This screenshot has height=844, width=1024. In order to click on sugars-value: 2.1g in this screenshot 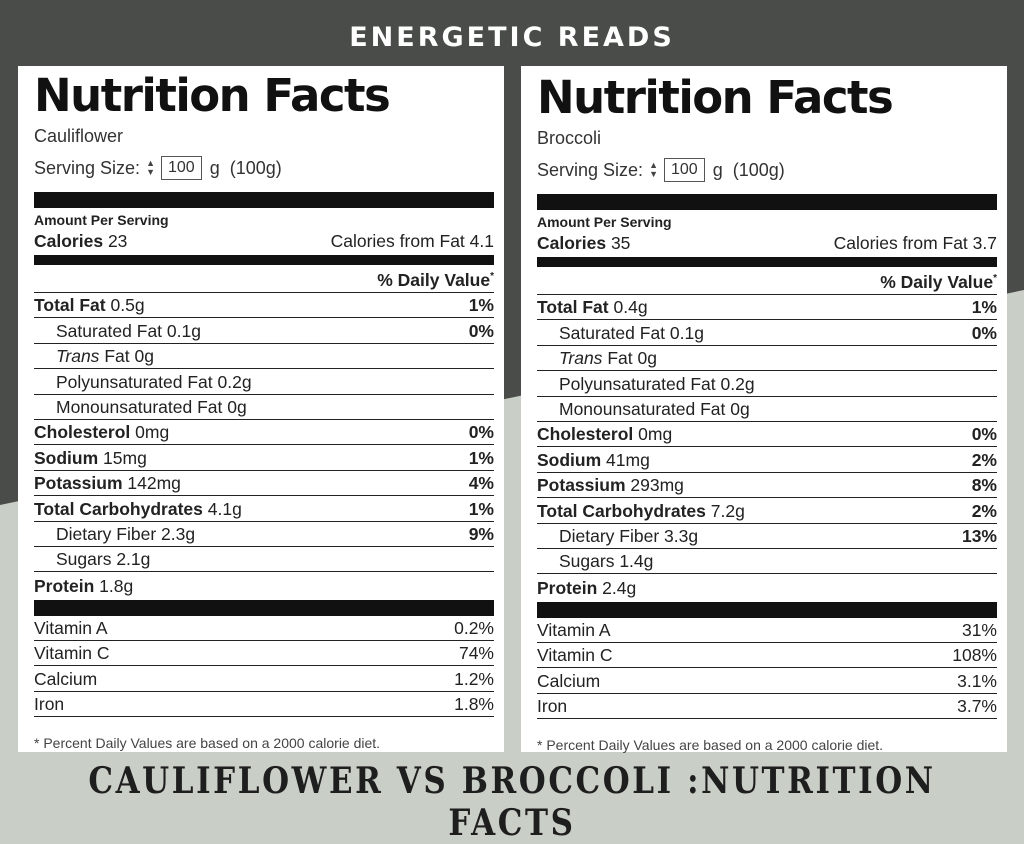, I will do `click(133, 559)`.